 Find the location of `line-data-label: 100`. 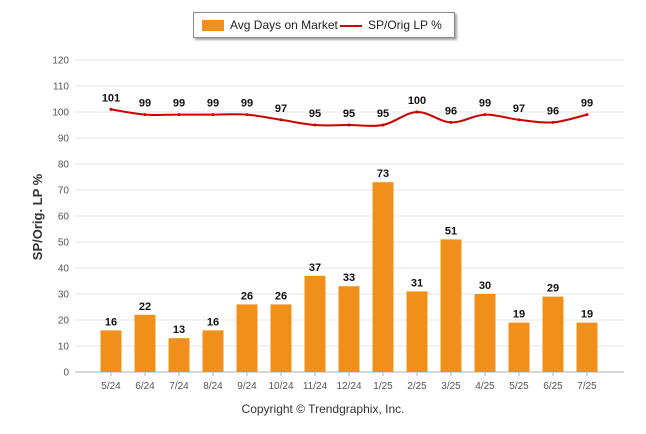

line-data-label: 100 is located at coordinates (417, 101).